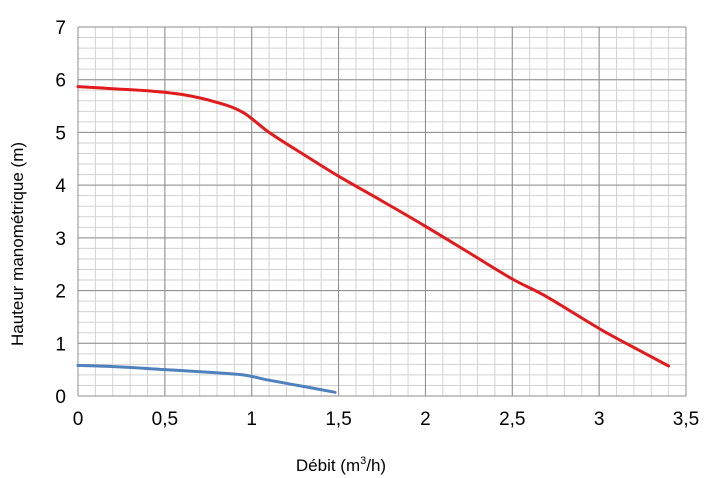 This screenshot has width=709, height=478. Describe the element at coordinates (60, 133) in the screenshot. I see `y-tick-label: 5` at that location.